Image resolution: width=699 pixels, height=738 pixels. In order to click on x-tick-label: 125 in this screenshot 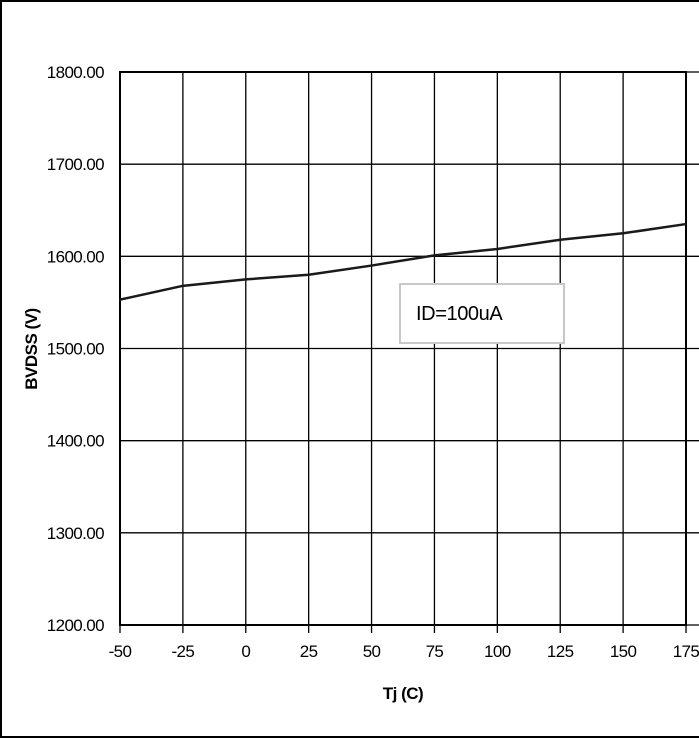, I will do `click(560, 651)`.